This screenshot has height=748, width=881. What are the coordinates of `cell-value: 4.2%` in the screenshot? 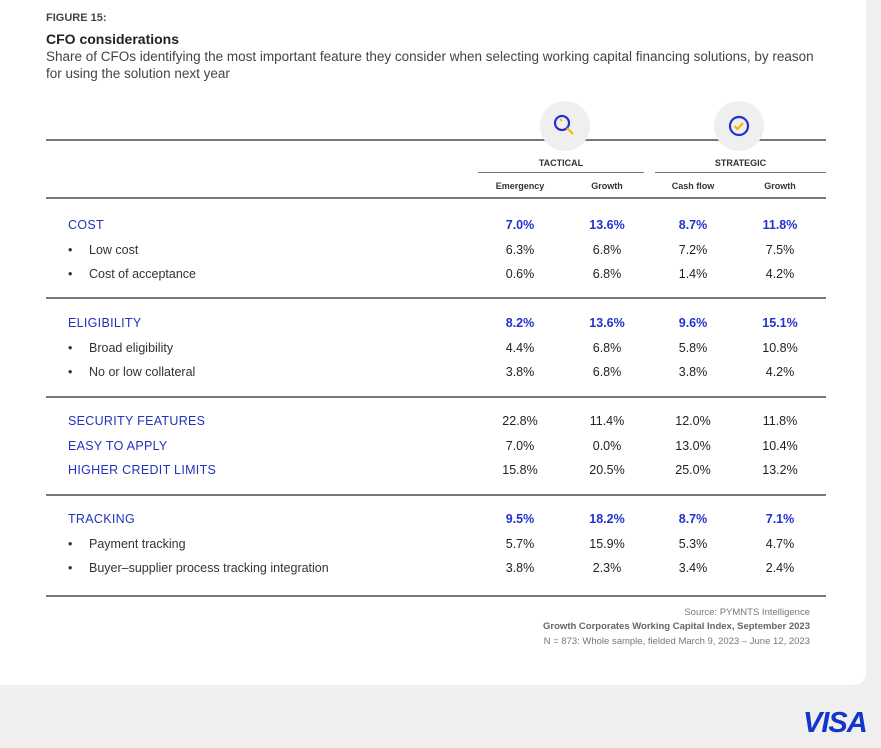 It's located at (780, 372).